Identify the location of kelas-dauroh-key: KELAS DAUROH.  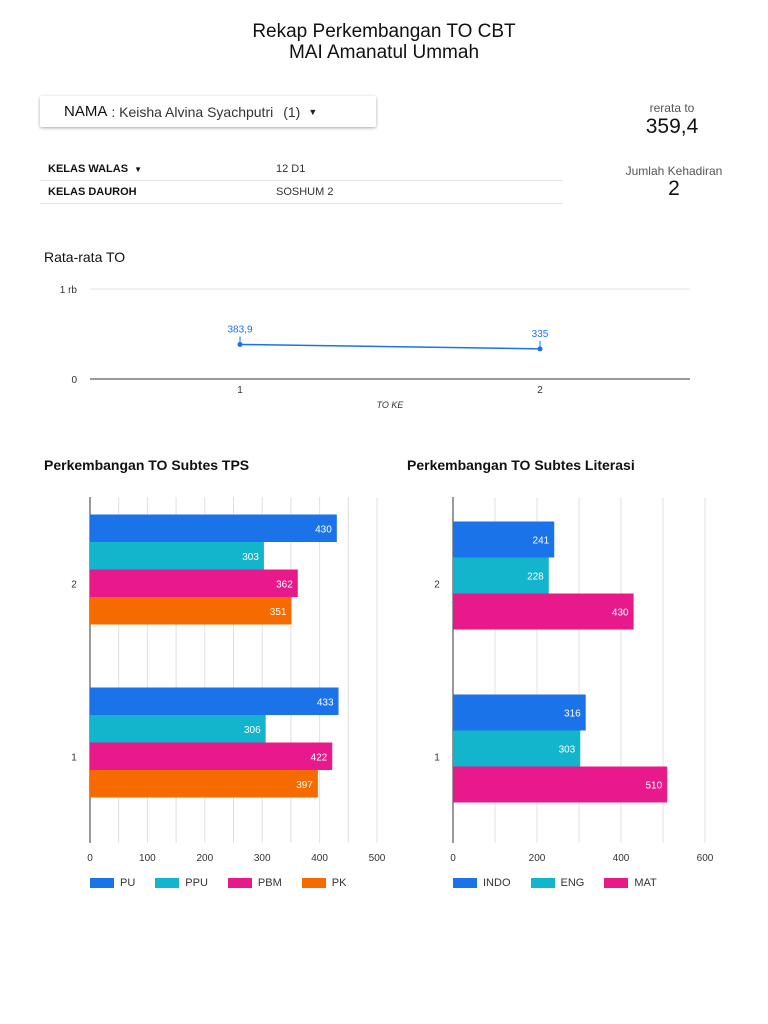
(154, 192).